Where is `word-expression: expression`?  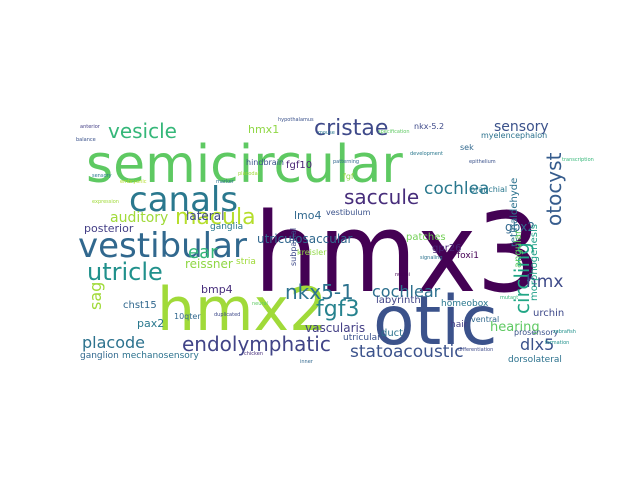 word-expression: expression is located at coordinates (105, 202).